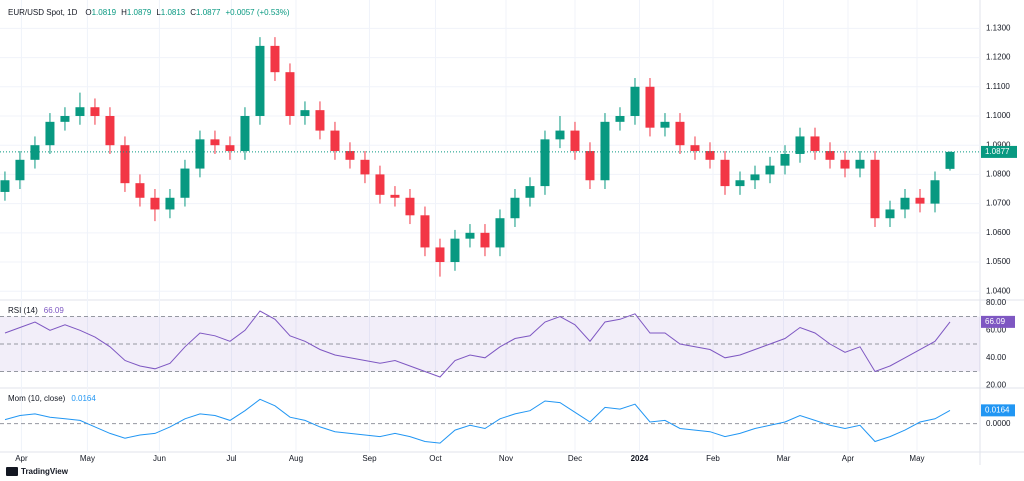 The width and height of the screenshot is (1024, 481). Describe the element at coordinates (998, 144) in the screenshot. I see `y-tick-label: 1.0900` at that location.